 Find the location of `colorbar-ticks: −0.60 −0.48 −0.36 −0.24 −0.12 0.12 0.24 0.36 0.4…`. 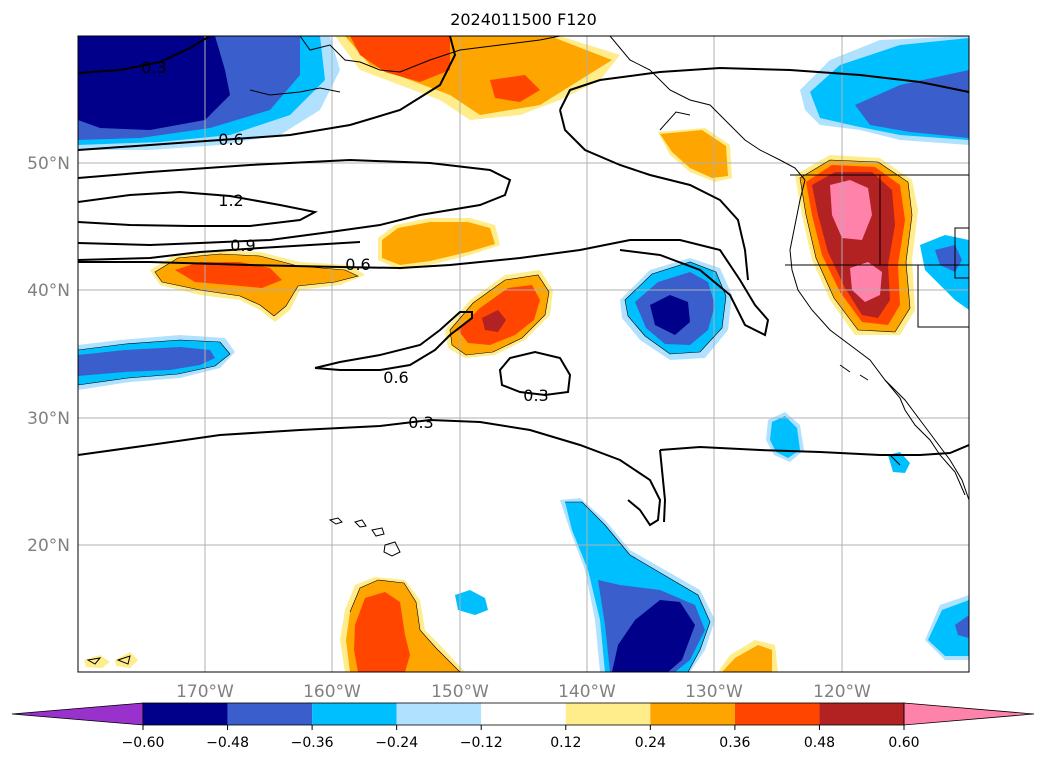

colorbar-ticks: −0.60 −0.48 −0.36 −0.24 −0.12 0.12 0.24 0.36 0.4… is located at coordinates (521, 738).